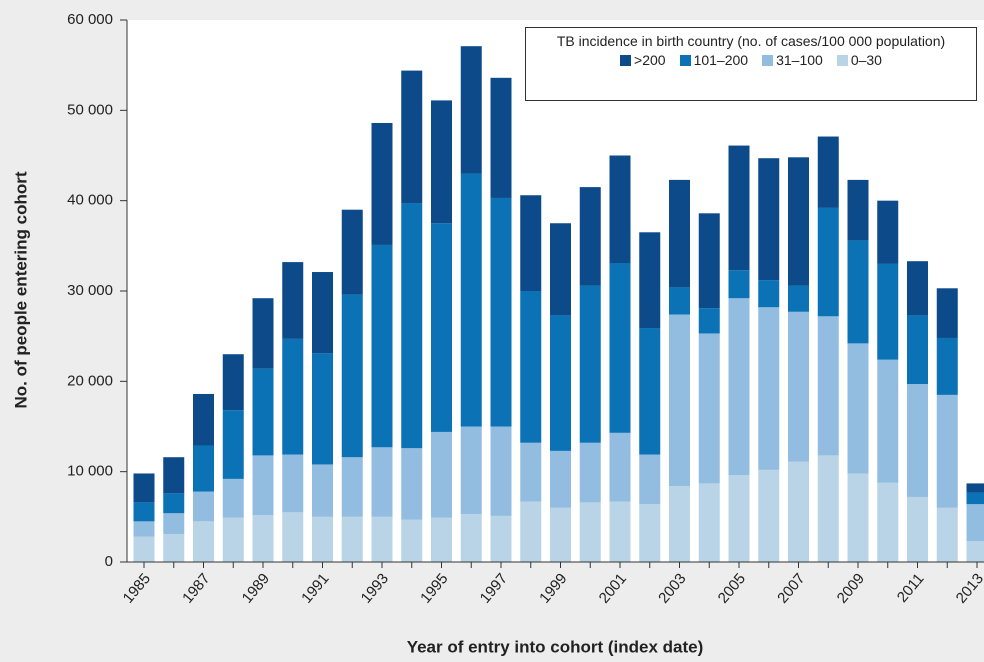 Image resolution: width=984 pixels, height=662 pixels. Describe the element at coordinates (20, 289) in the screenshot. I see `y-axis-title: No. of people entering cohort` at that location.